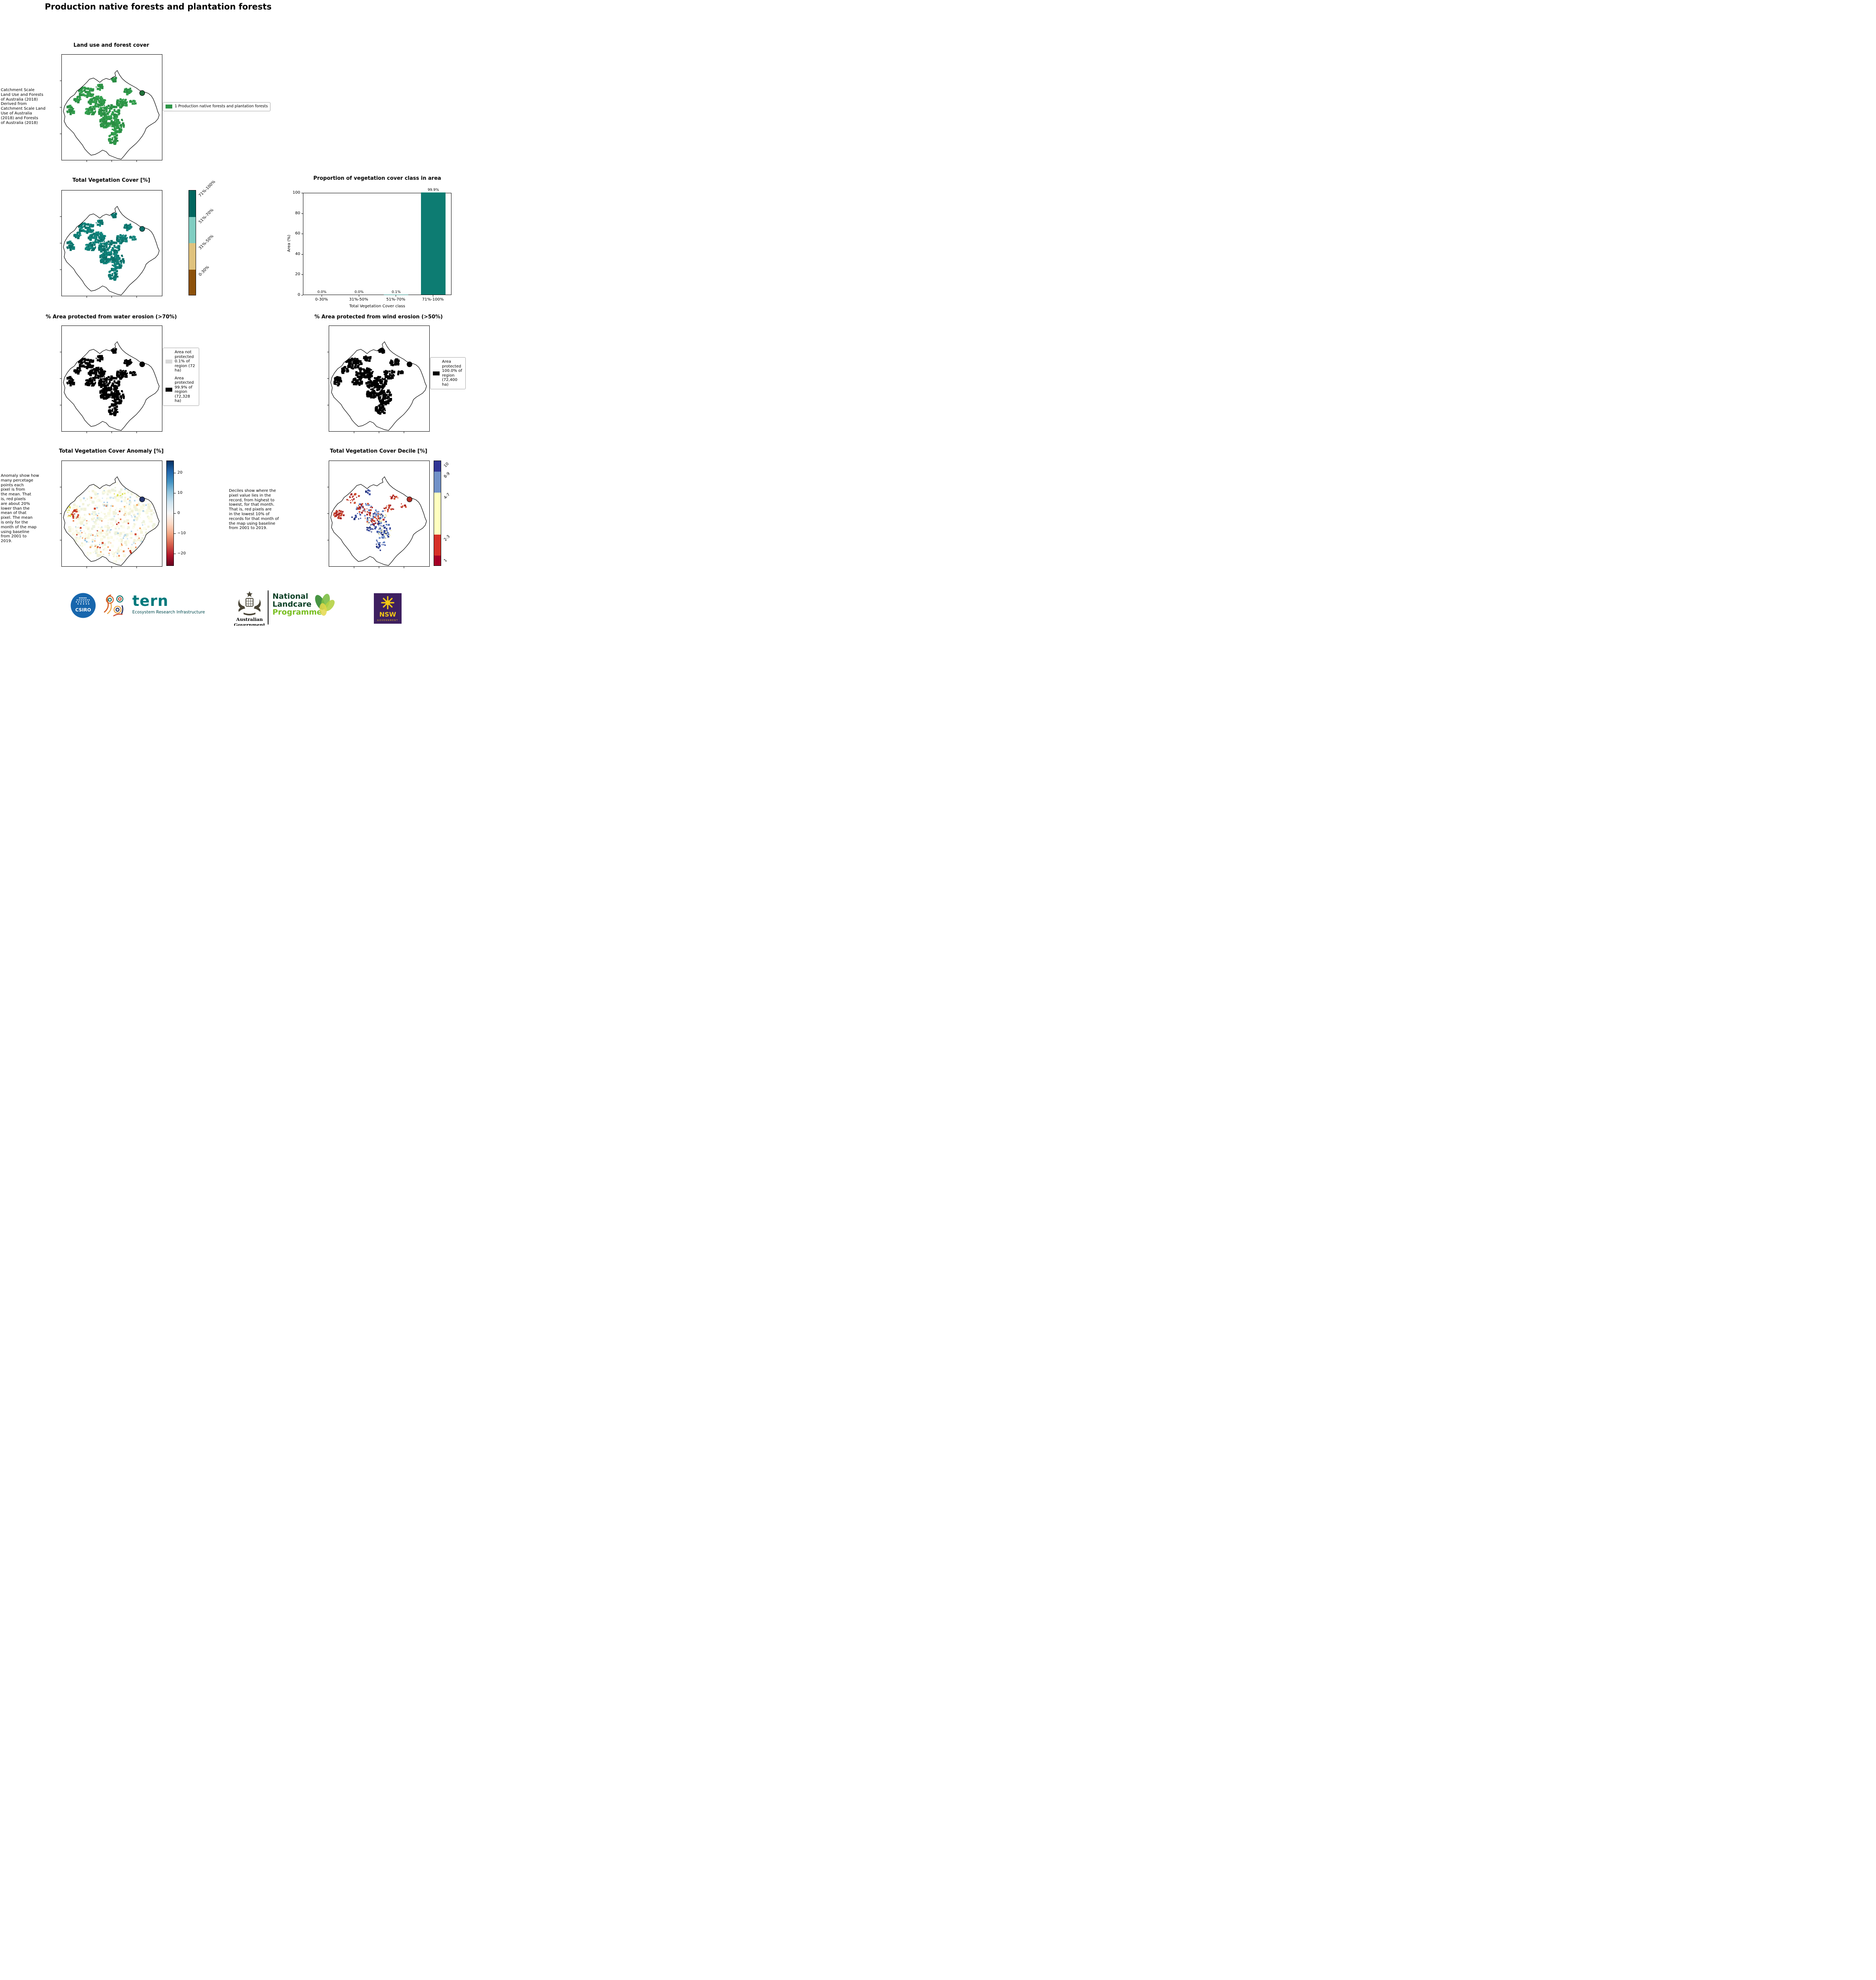  I want to click on colorbar-label: 0-30%, so click(204, 271).